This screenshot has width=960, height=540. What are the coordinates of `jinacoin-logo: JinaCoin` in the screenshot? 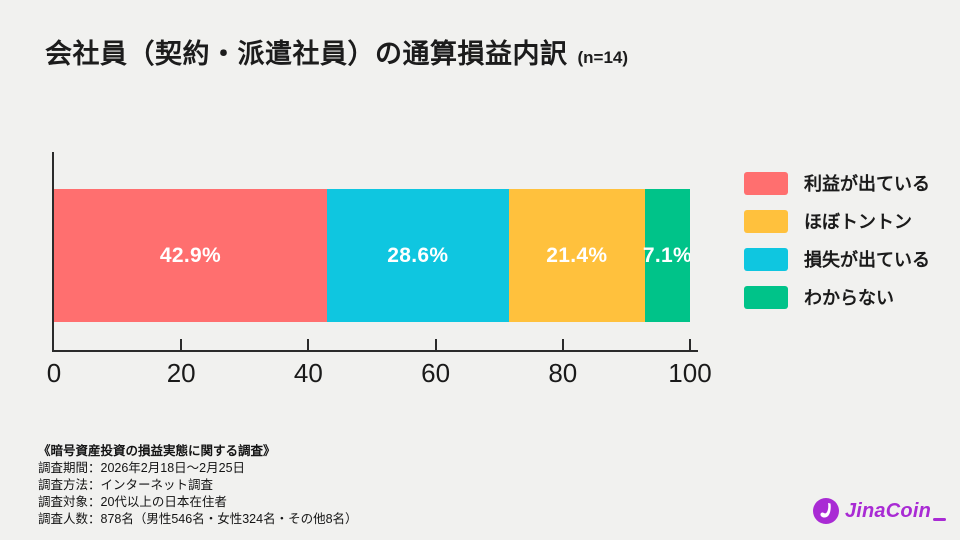 It's located at (879, 511).